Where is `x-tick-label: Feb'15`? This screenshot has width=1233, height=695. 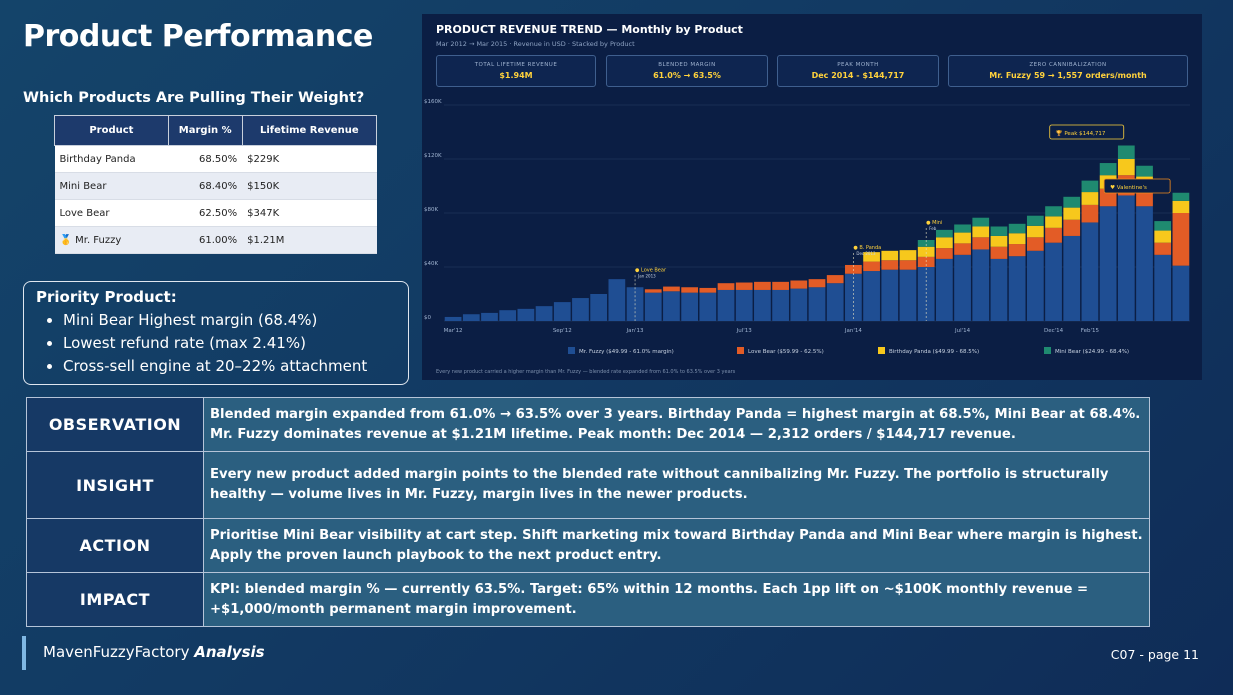 x-tick-label: Feb'15 is located at coordinates (1090, 331).